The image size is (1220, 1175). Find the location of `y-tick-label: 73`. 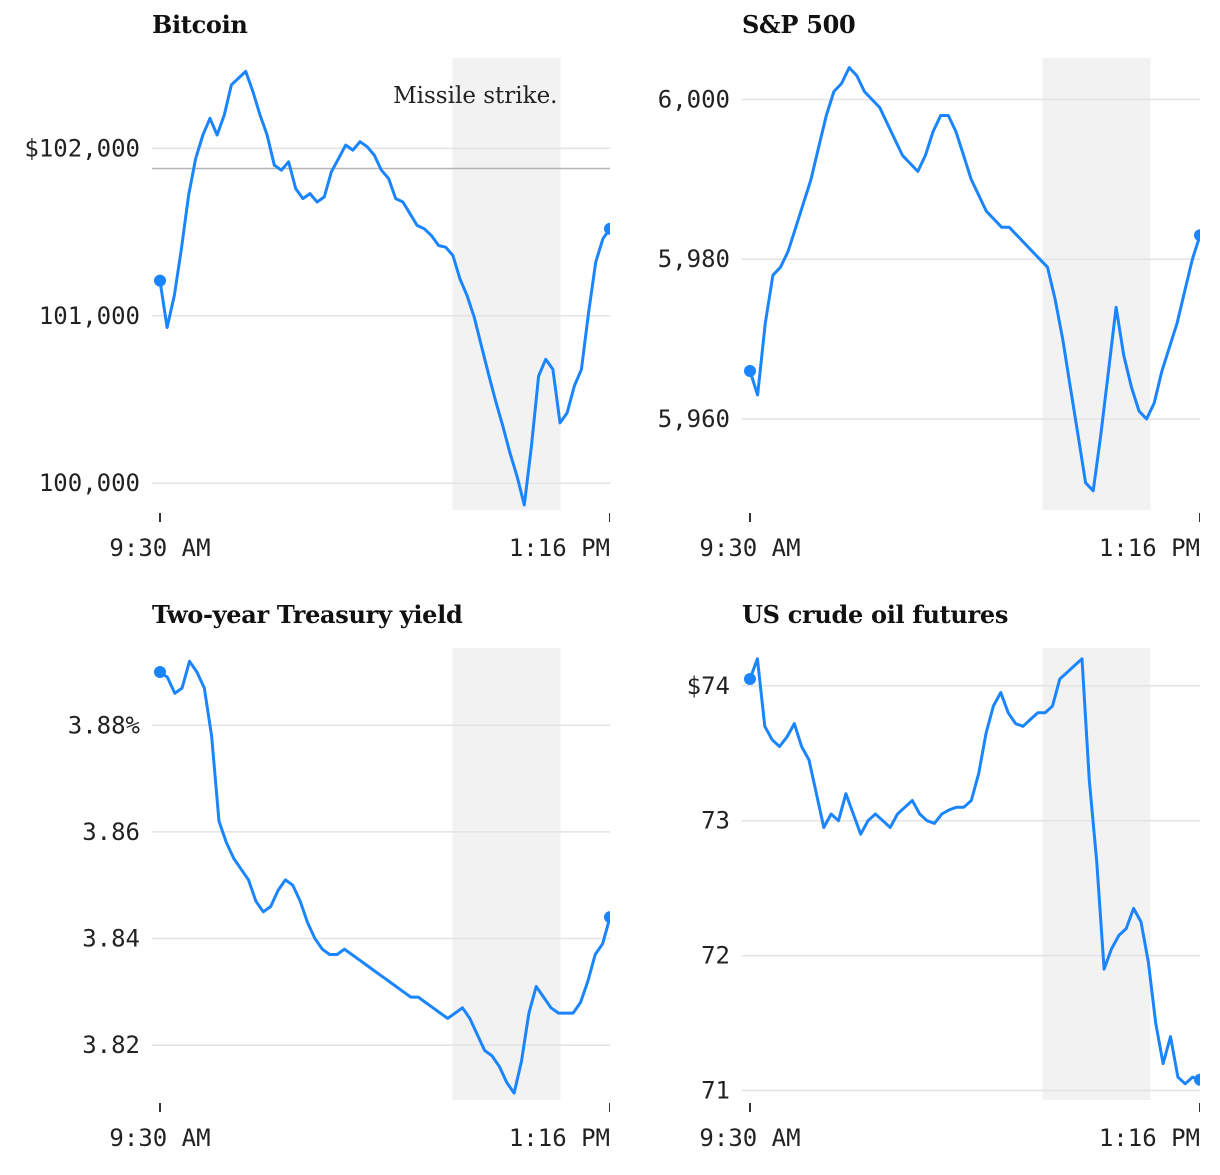

y-tick-label: 73 is located at coordinates (715, 821).